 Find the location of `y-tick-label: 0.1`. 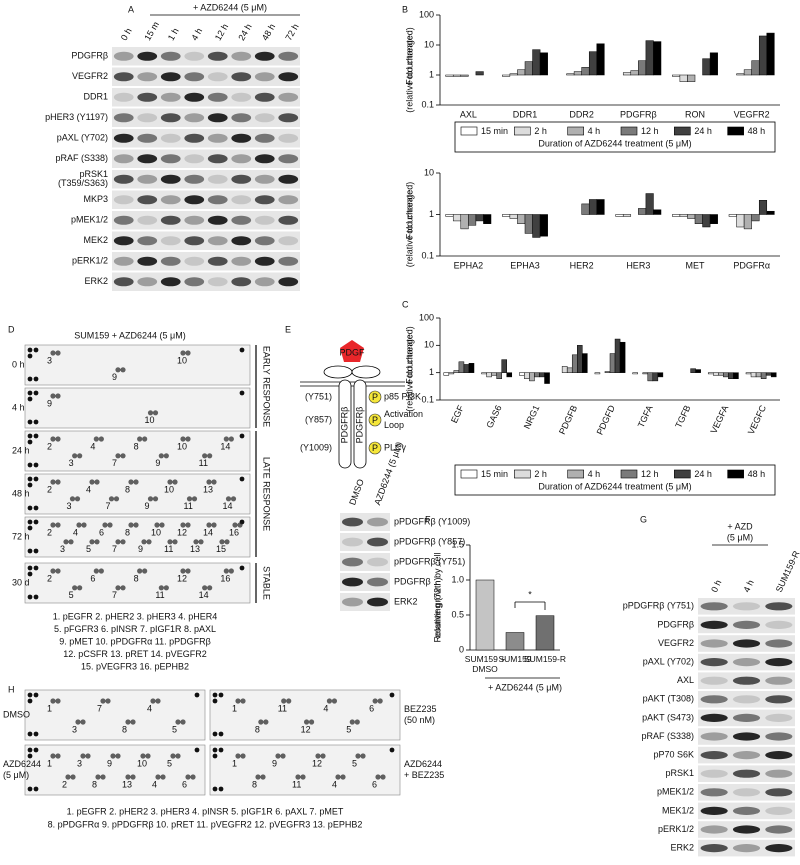

y-tick-label: 0.1 is located at coordinates (427, 255).